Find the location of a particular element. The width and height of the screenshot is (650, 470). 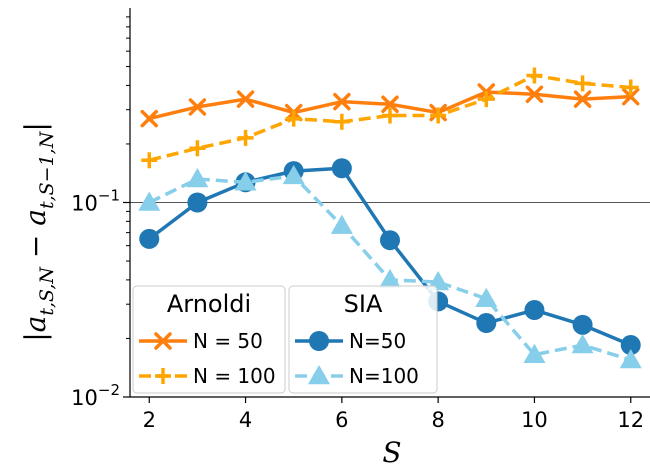

legend-title: SIA is located at coordinates (363, 304).